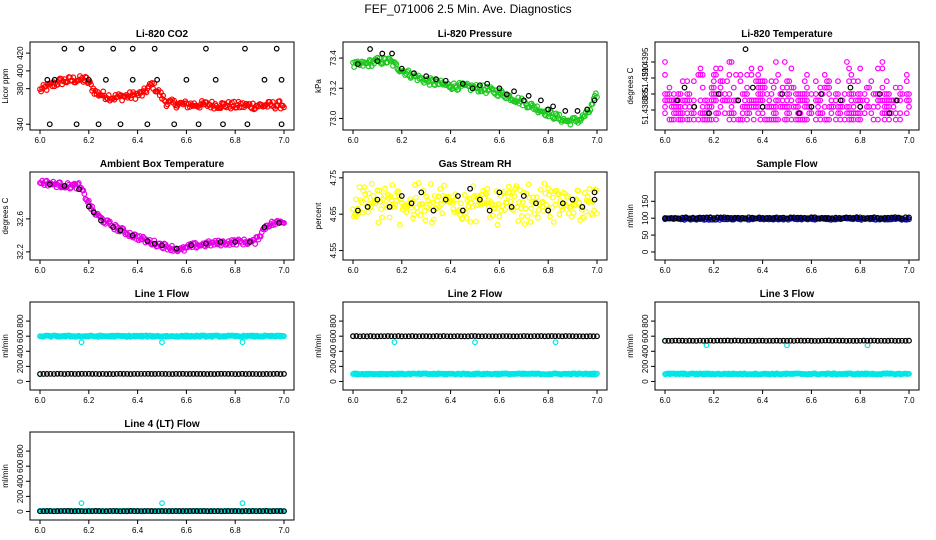 This screenshot has height=540, width=936. I want to click on y-tick-label: 420, so click(20, 53).